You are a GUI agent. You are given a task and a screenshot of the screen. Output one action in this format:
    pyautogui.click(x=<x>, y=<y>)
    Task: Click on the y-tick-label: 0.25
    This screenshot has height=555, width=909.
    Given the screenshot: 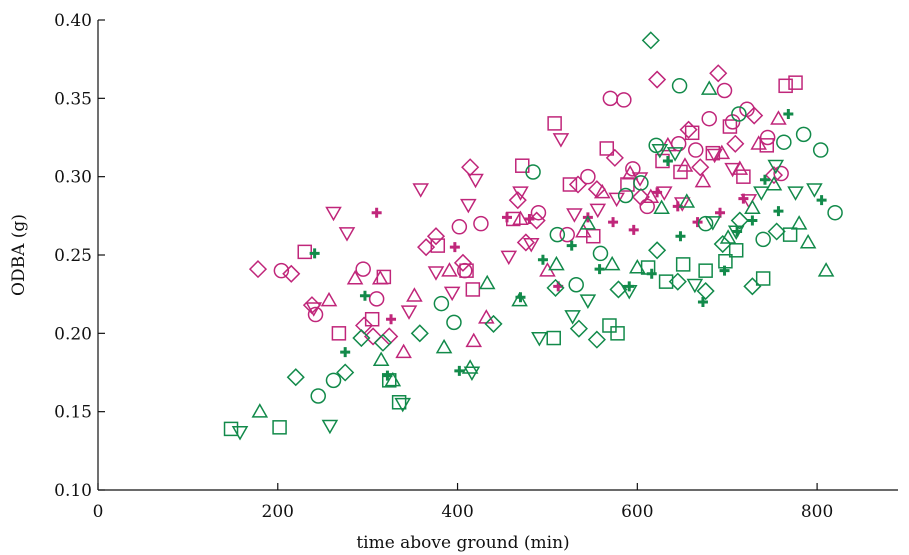 What is the action you would take?
    pyautogui.click(x=73, y=256)
    